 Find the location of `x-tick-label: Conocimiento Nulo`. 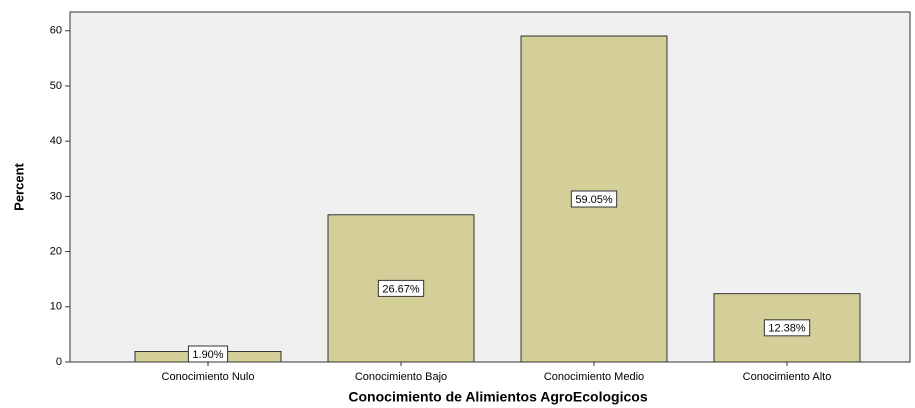

x-tick-label: Conocimiento Nulo is located at coordinates (208, 377).